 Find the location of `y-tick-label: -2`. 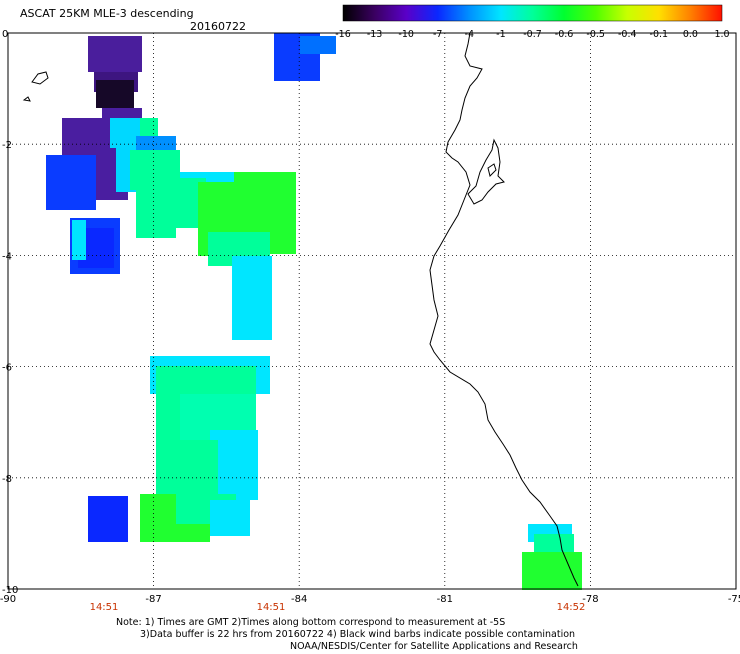

y-tick-label: -2 is located at coordinates (7, 145).